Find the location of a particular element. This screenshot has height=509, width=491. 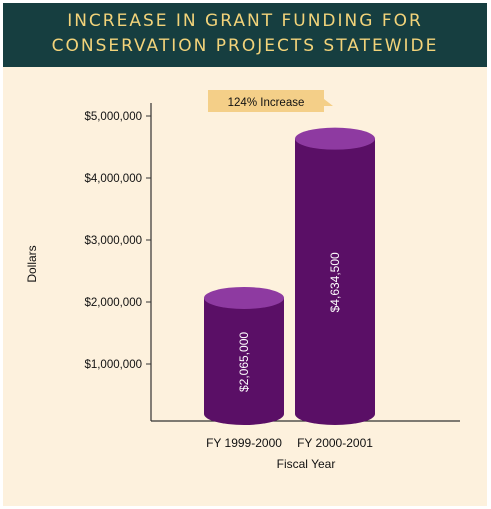

annotation-callout is located at coordinates (270, 101).